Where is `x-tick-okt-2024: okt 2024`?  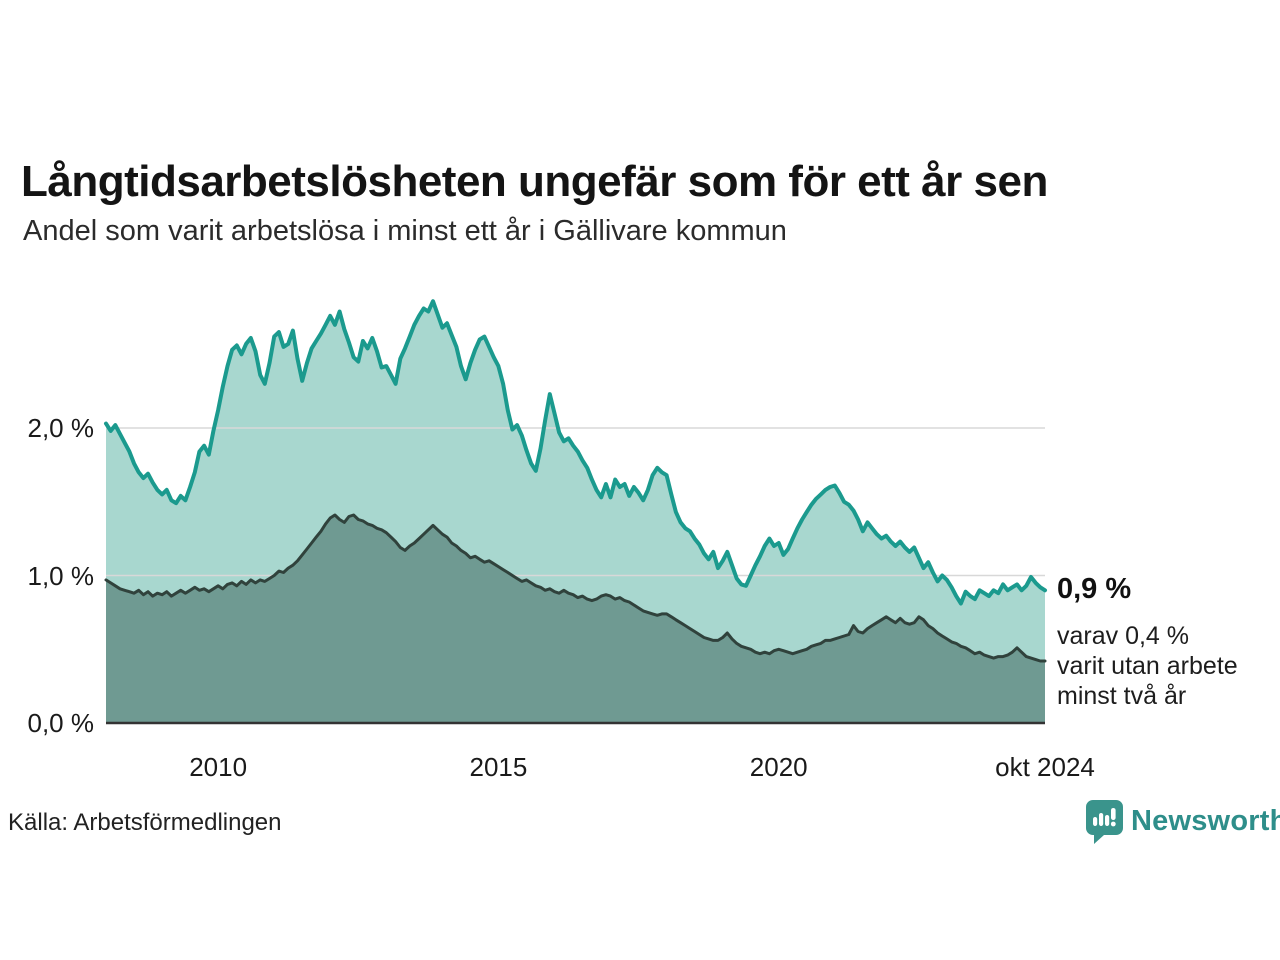
x-tick-okt-2024: okt 2024 is located at coordinates (1045, 767).